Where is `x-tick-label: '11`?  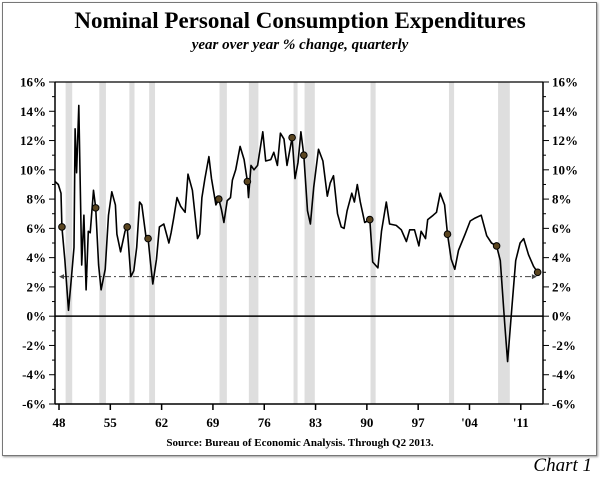 x-tick-label: '11 is located at coordinates (521, 422).